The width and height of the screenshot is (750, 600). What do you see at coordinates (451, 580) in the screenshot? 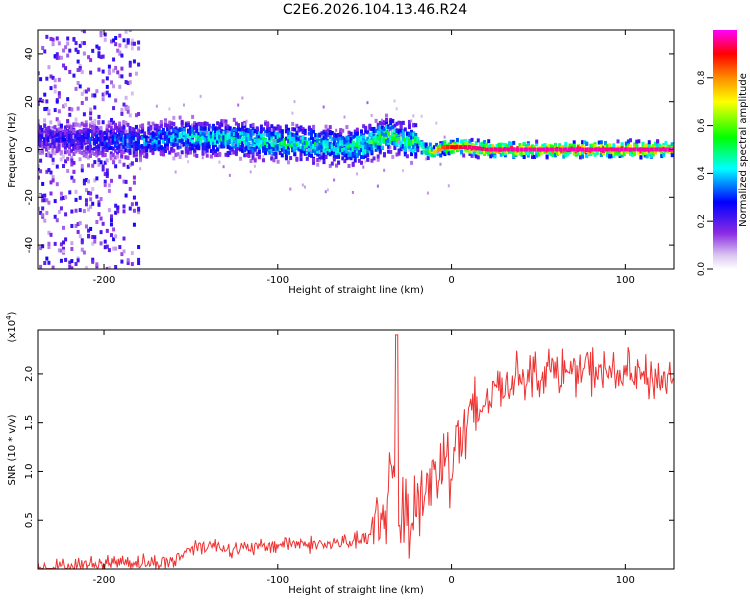
I see `x-tick-label: 0` at bounding box center [451, 580].